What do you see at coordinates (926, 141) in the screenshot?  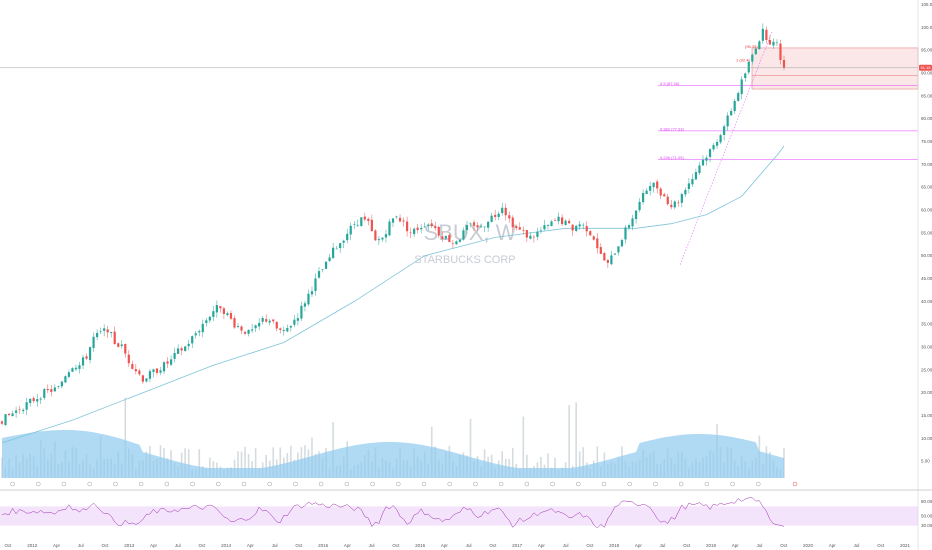 I see `price-tick-label: 75.00` at bounding box center [926, 141].